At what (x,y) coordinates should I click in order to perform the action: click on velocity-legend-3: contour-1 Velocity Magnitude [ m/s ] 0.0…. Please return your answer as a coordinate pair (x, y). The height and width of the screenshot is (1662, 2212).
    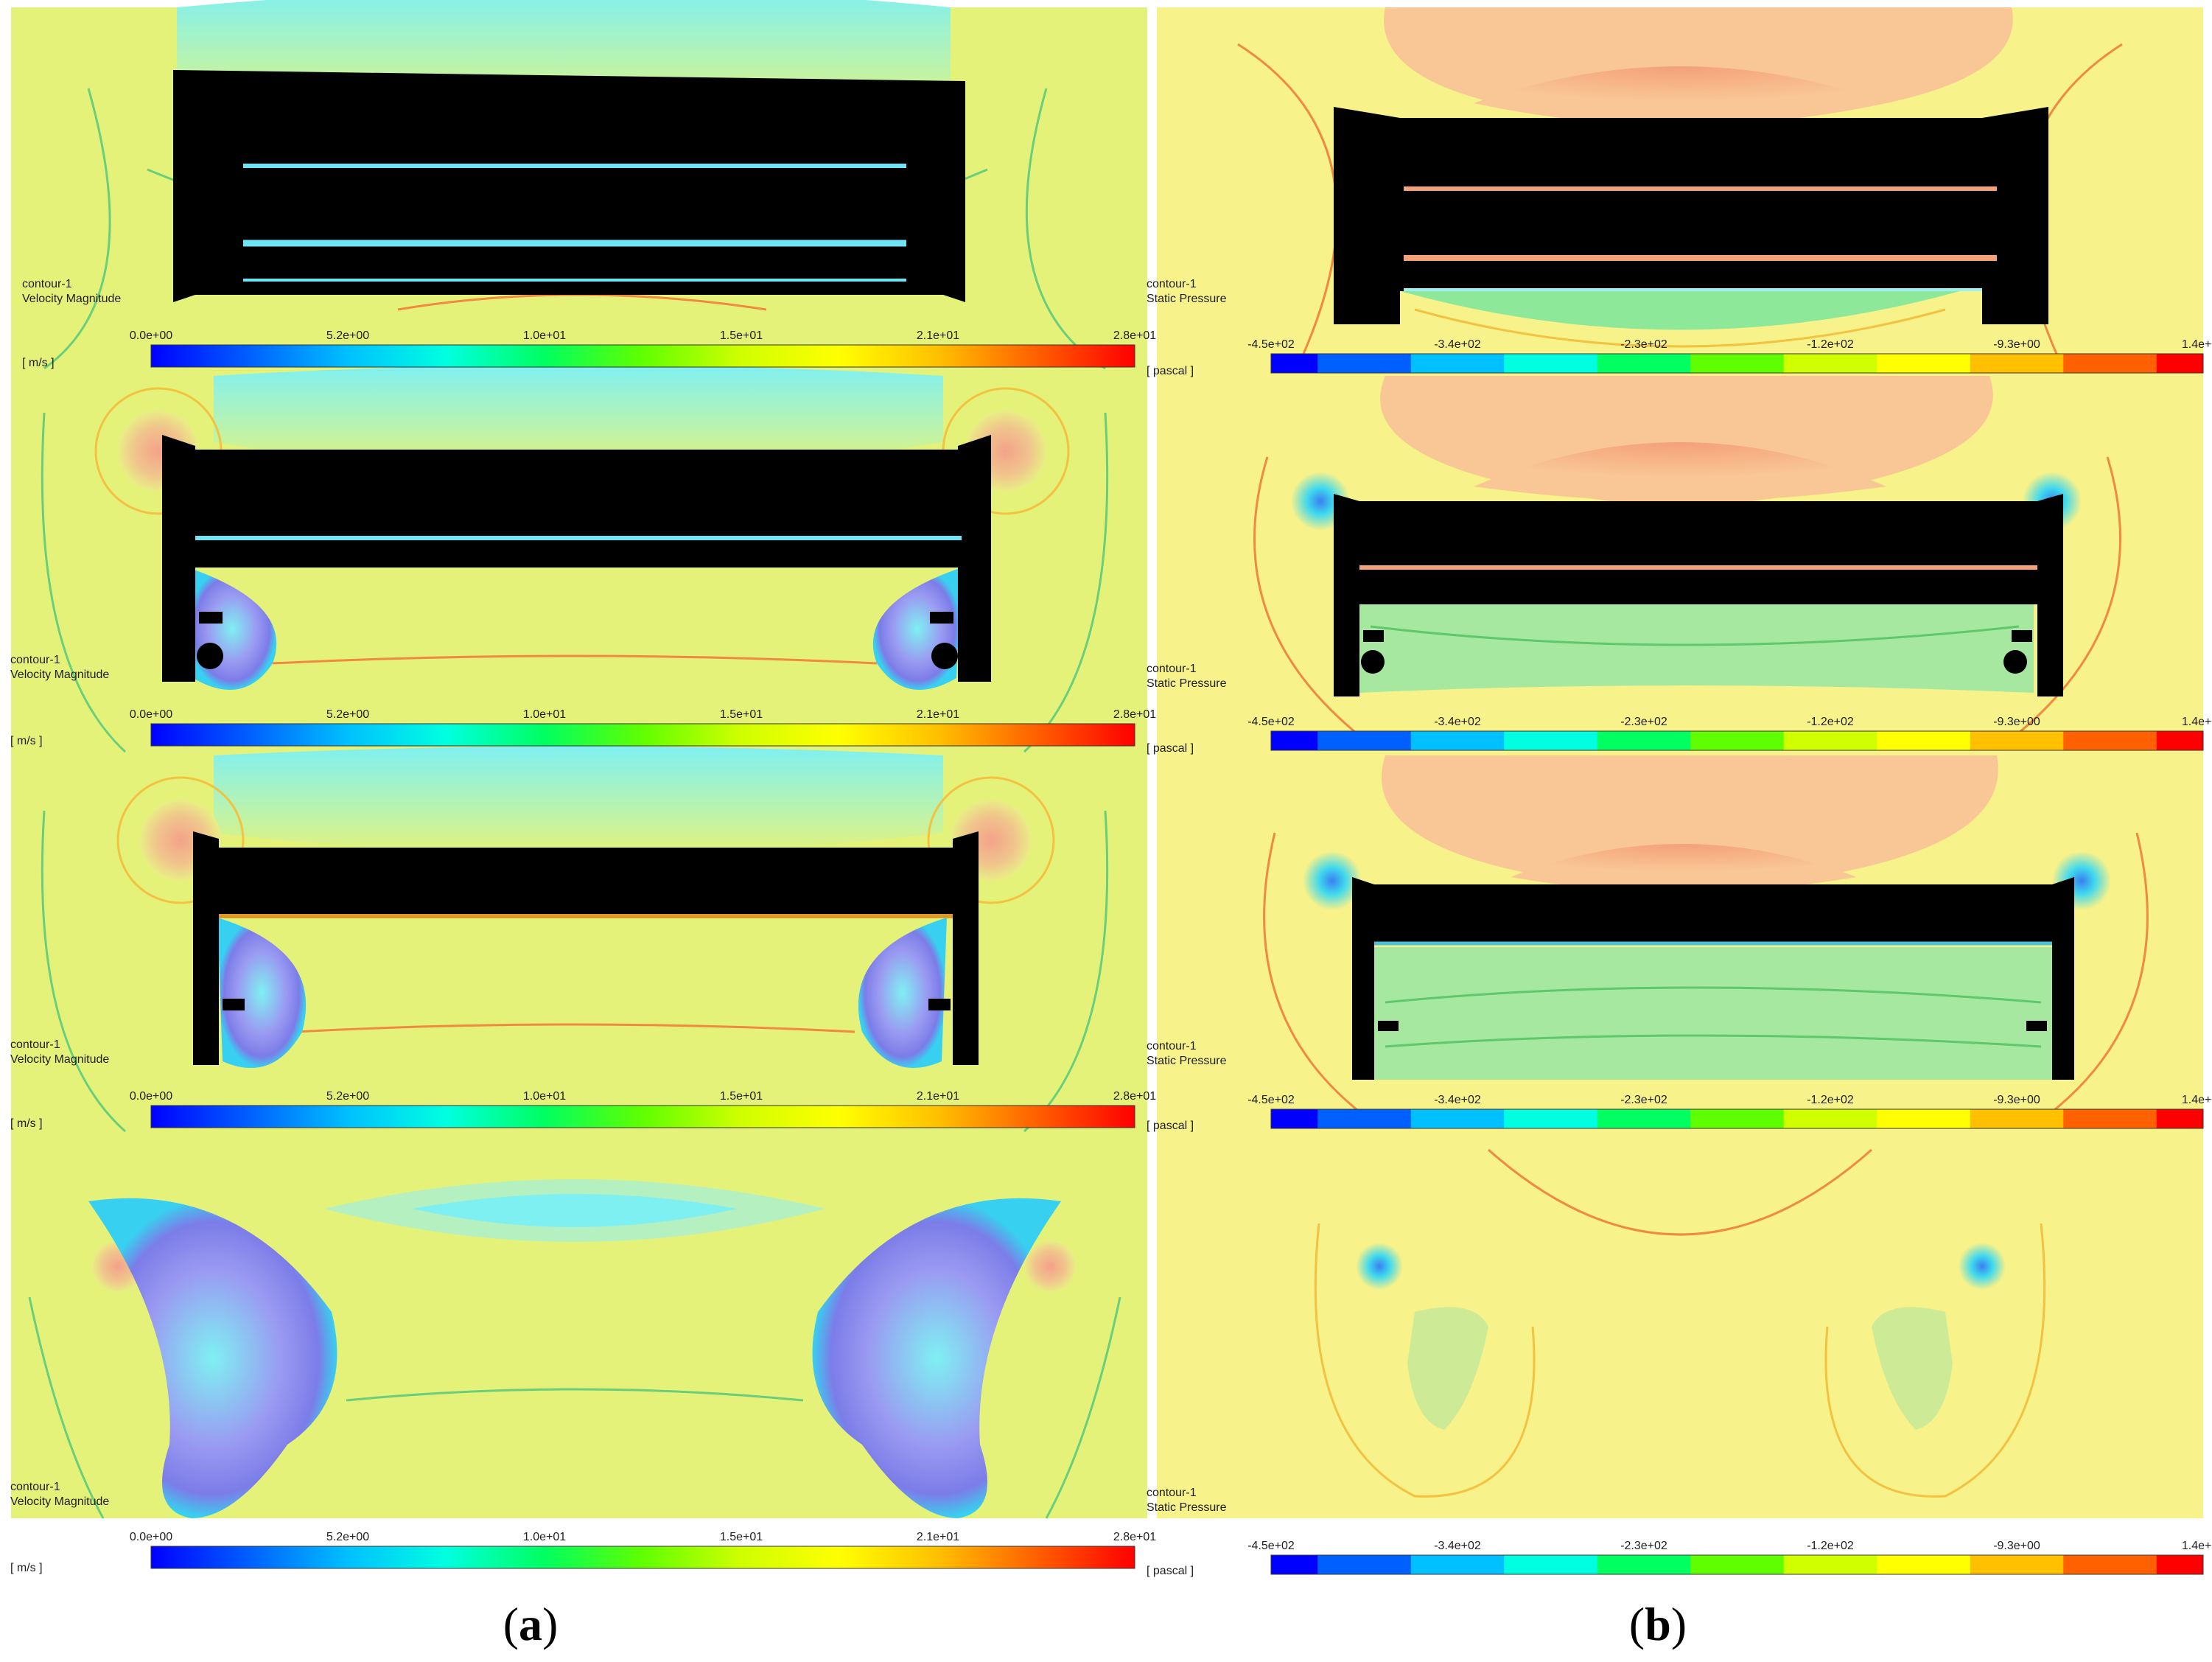
    Looking at the image, I should click on (583, 1084).